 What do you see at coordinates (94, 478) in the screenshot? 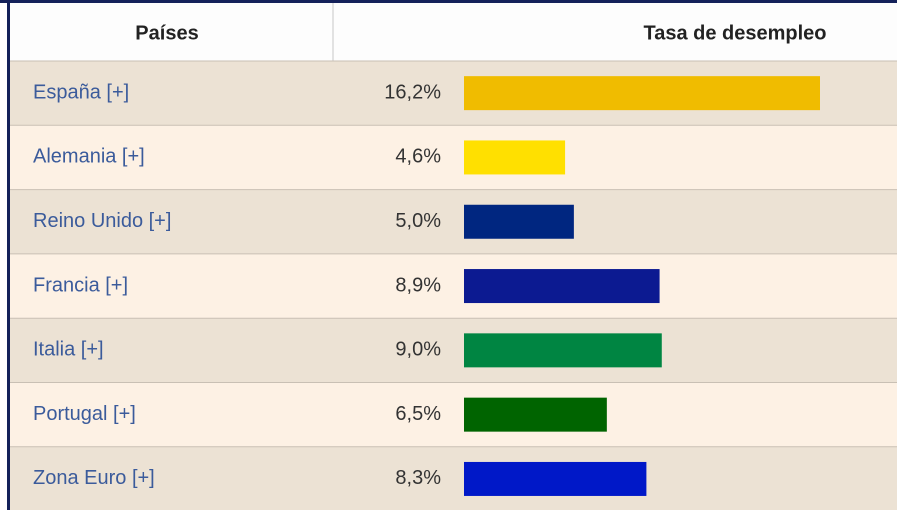
I see `country-link: Zona Euro [+]` at bounding box center [94, 478].